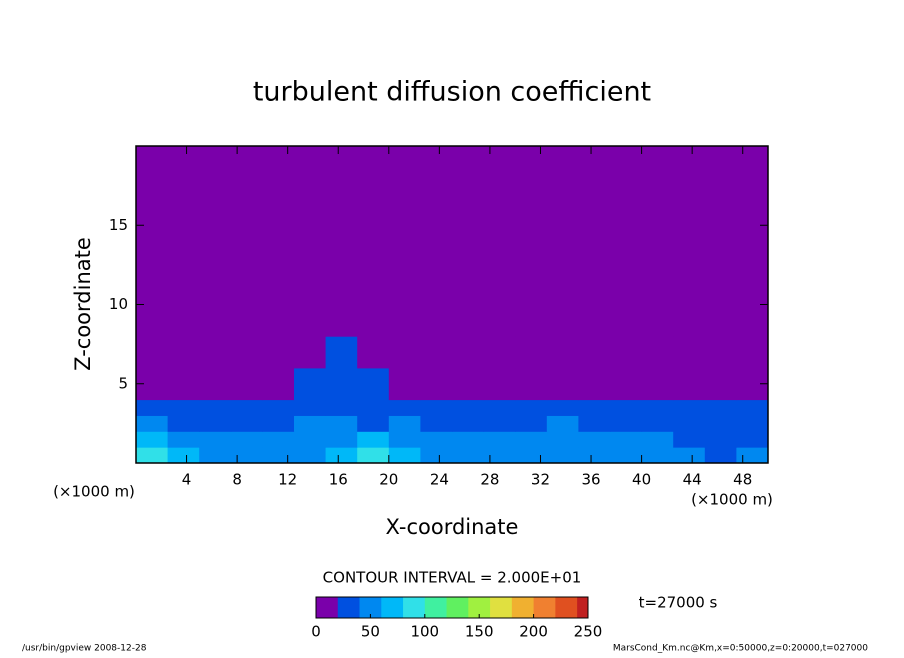 The height and width of the screenshot is (658, 904). What do you see at coordinates (287, 480) in the screenshot?
I see `x-tick-label: 12` at bounding box center [287, 480].